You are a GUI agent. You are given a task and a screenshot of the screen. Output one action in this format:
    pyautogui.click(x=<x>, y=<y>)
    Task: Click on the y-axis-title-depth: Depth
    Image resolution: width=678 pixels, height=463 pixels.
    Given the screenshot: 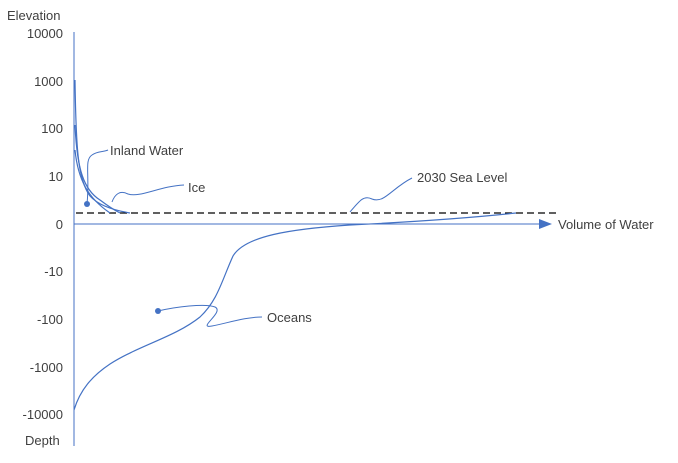 What is the action you would take?
    pyautogui.click(x=42, y=440)
    